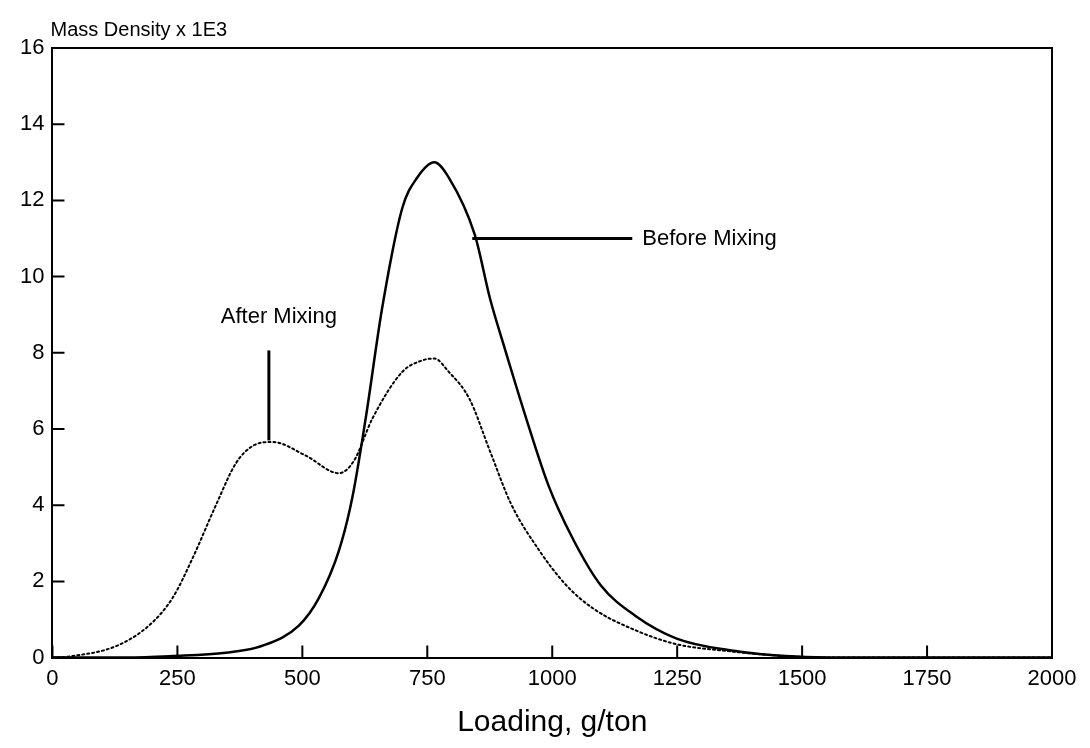 The width and height of the screenshot is (1090, 748). I want to click on x-tick-label: 1500, so click(802, 677).